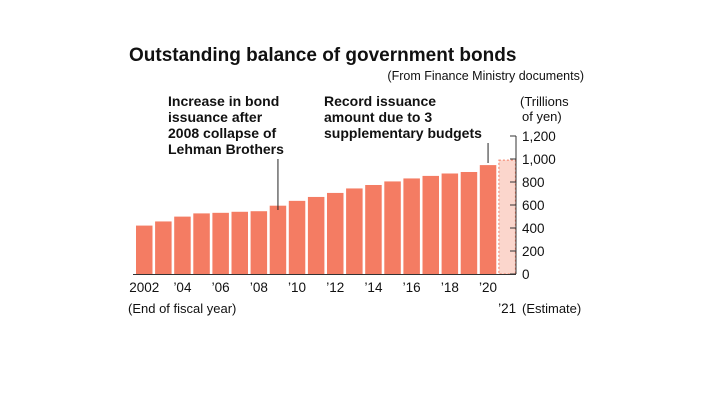 The height and width of the screenshot is (407, 725). I want to click on x-tick-label-2020: ’20, so click(488, 287).